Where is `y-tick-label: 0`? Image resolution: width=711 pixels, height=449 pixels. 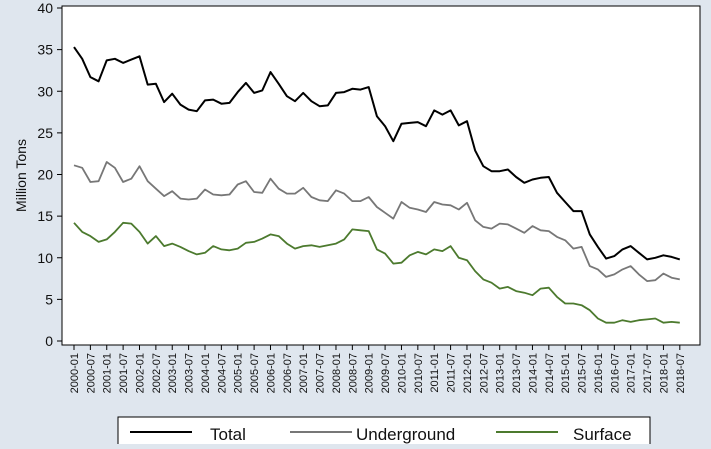
y-tick-label: 0 is located at coordinates (49, 341).